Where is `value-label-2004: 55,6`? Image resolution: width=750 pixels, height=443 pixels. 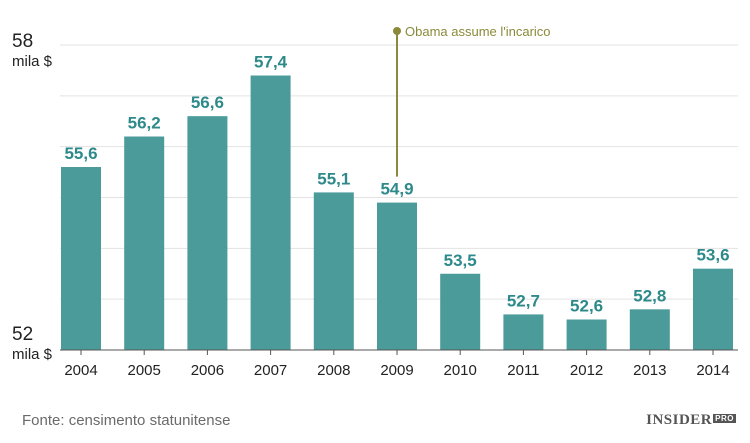 value-label-2004: 55,6 is located at coordinates (80, 153).